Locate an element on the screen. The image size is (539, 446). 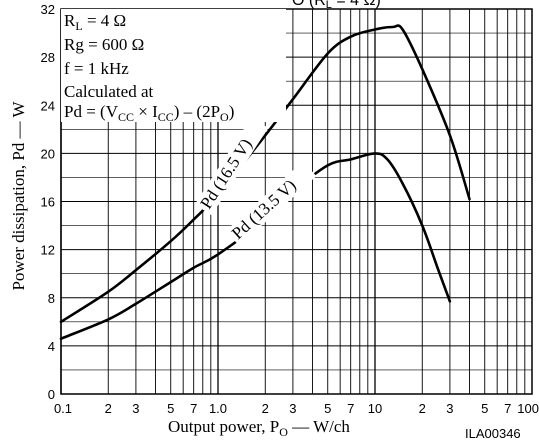
figure-code: ILA00346 is located at coordinates (493, 433).